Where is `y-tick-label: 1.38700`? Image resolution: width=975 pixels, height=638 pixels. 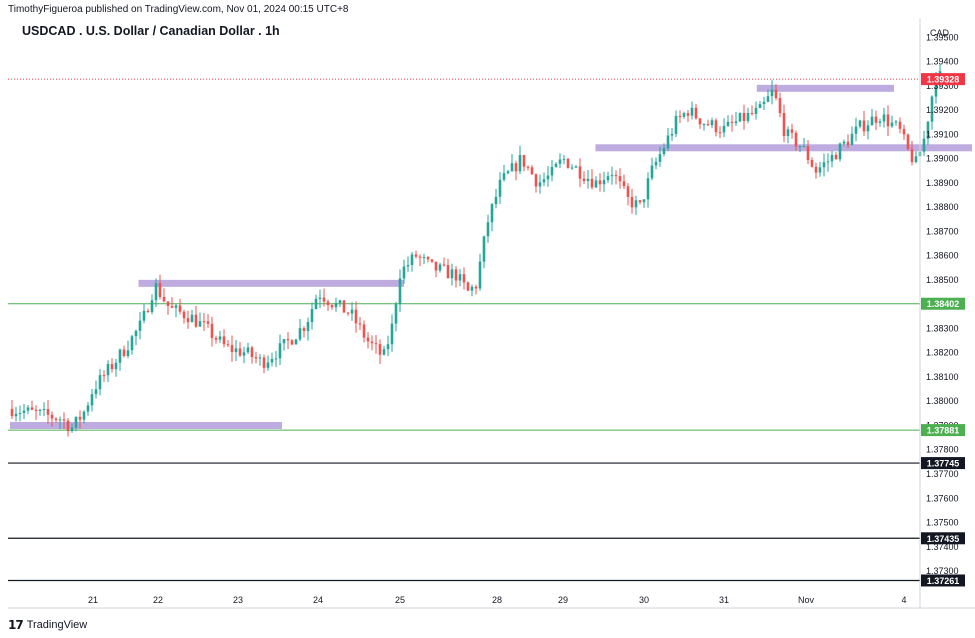 y-tick-label: 1.38700 is located at coordinates (942, 231).